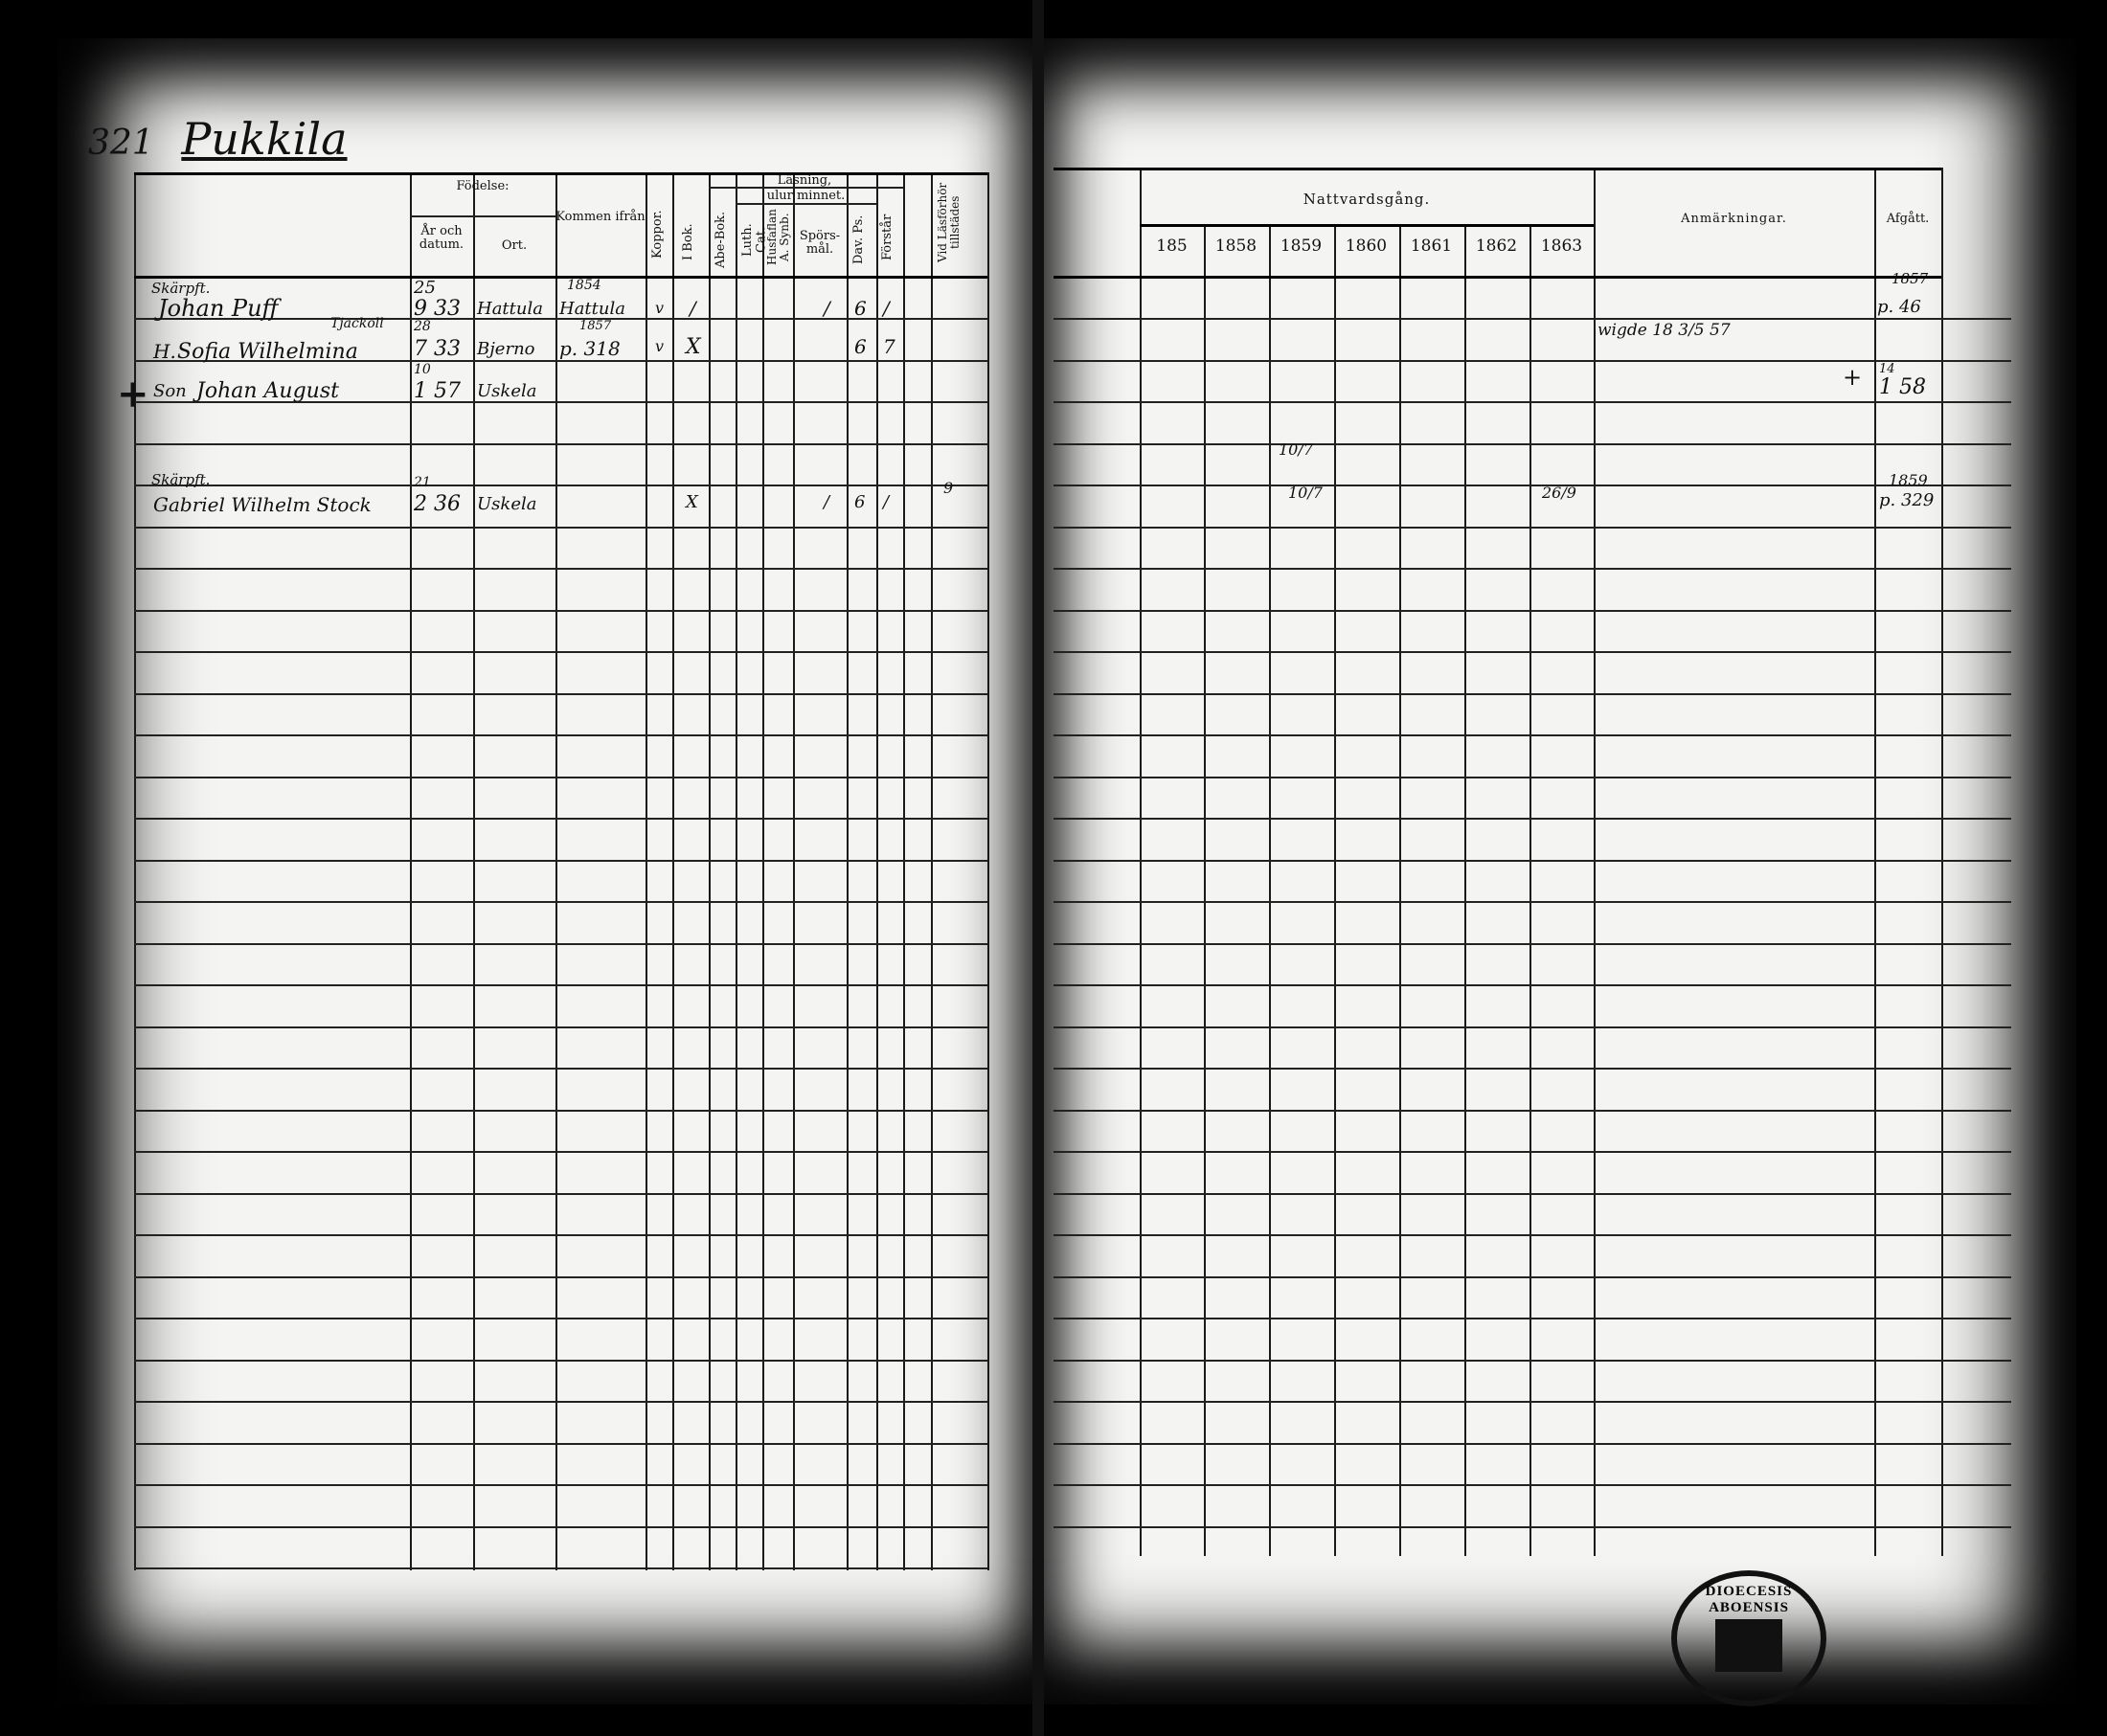  Describe the element at coordinates (264, 139) in the screenshot. I see `village-name: Pukkila` at that location.